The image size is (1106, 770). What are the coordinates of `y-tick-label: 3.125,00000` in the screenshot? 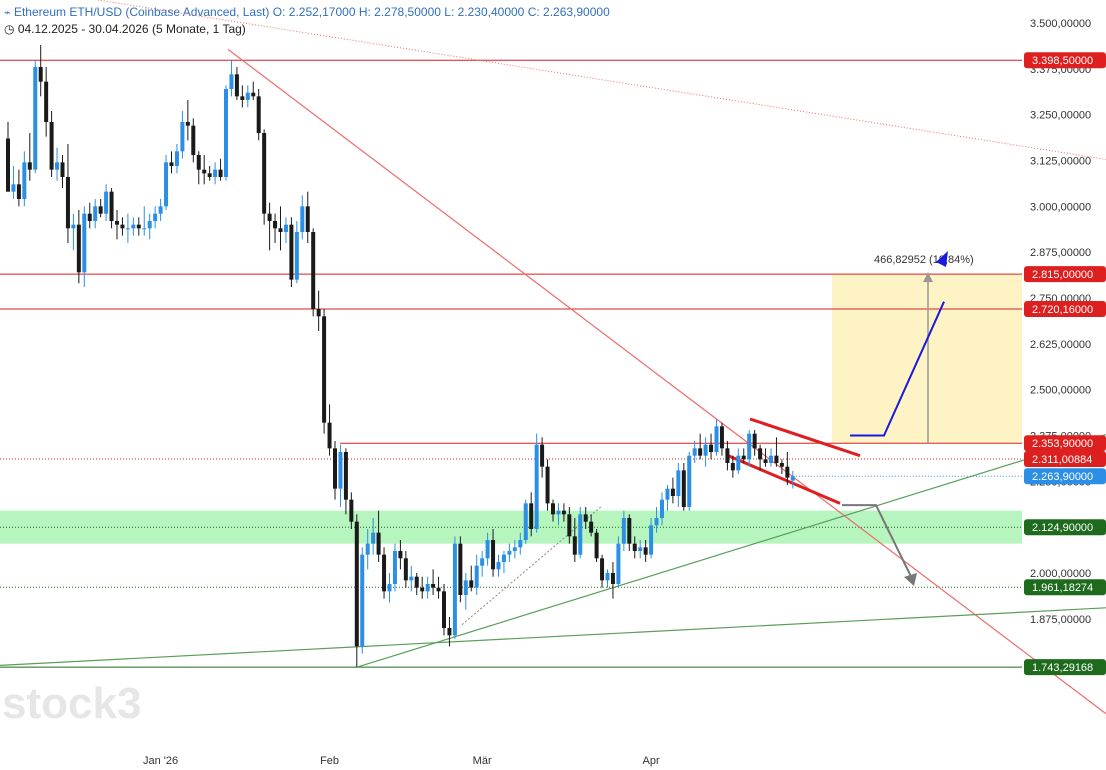 It's located at (1060, 162).